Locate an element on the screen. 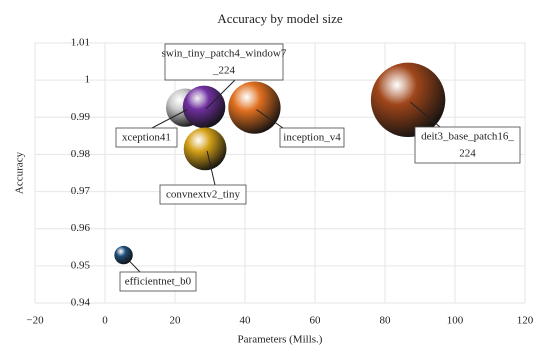 The width and height of the screenshot is (550, 360). x-tick-label: 80 is located at coordinates (386, 321).